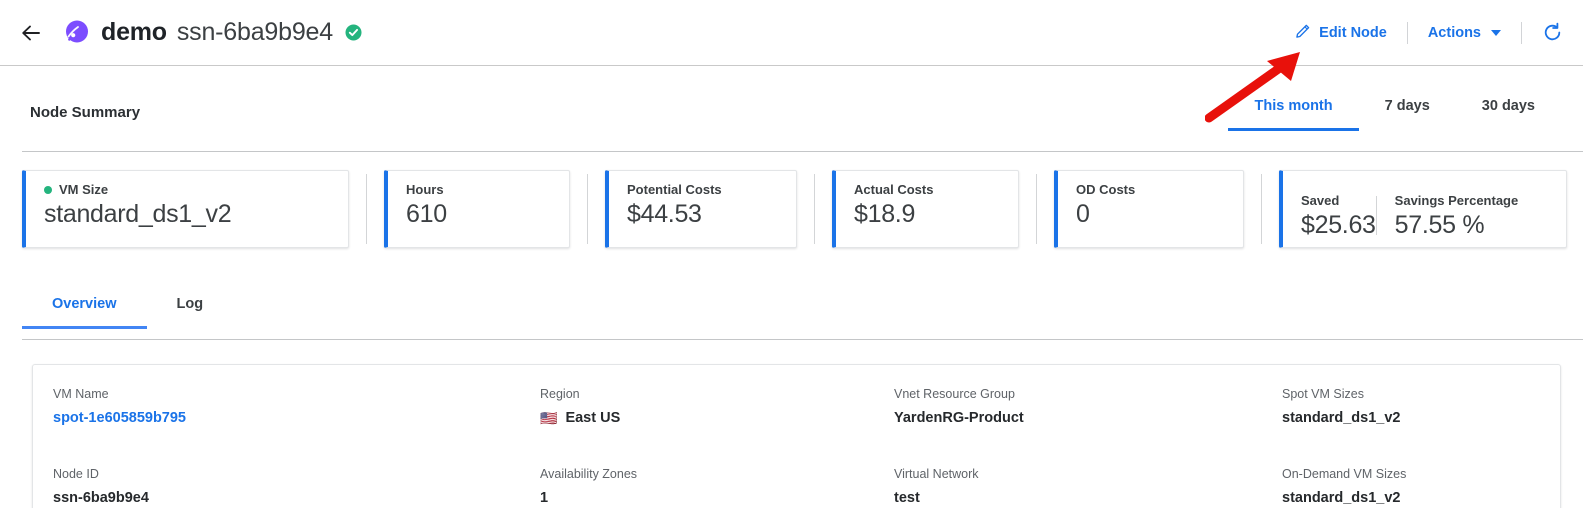  What do you see at coordinates (75, 33) in the screenshot?
I see `spot-comet-logo` at bounding box center [75, 33].